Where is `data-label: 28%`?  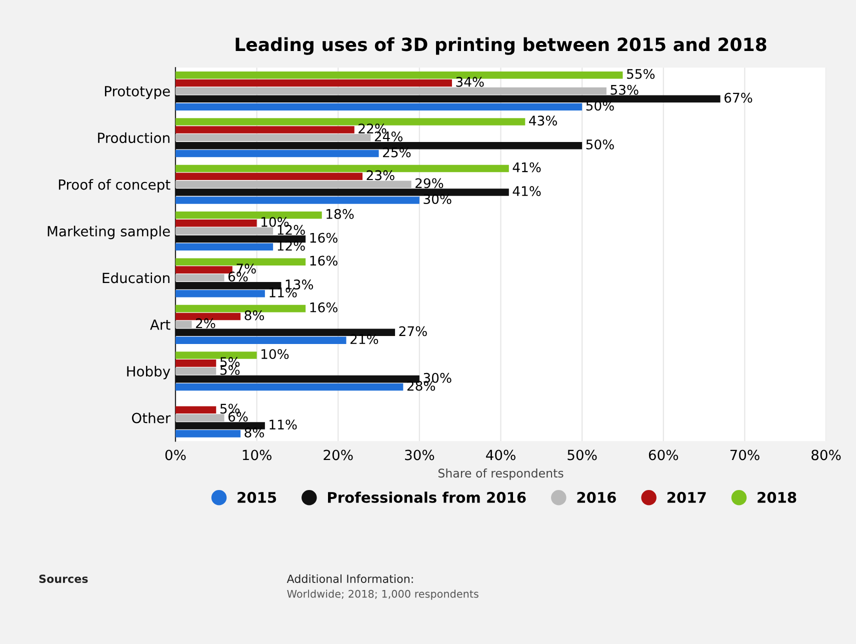 data-label: 28% is located at coordinates (421, 385).